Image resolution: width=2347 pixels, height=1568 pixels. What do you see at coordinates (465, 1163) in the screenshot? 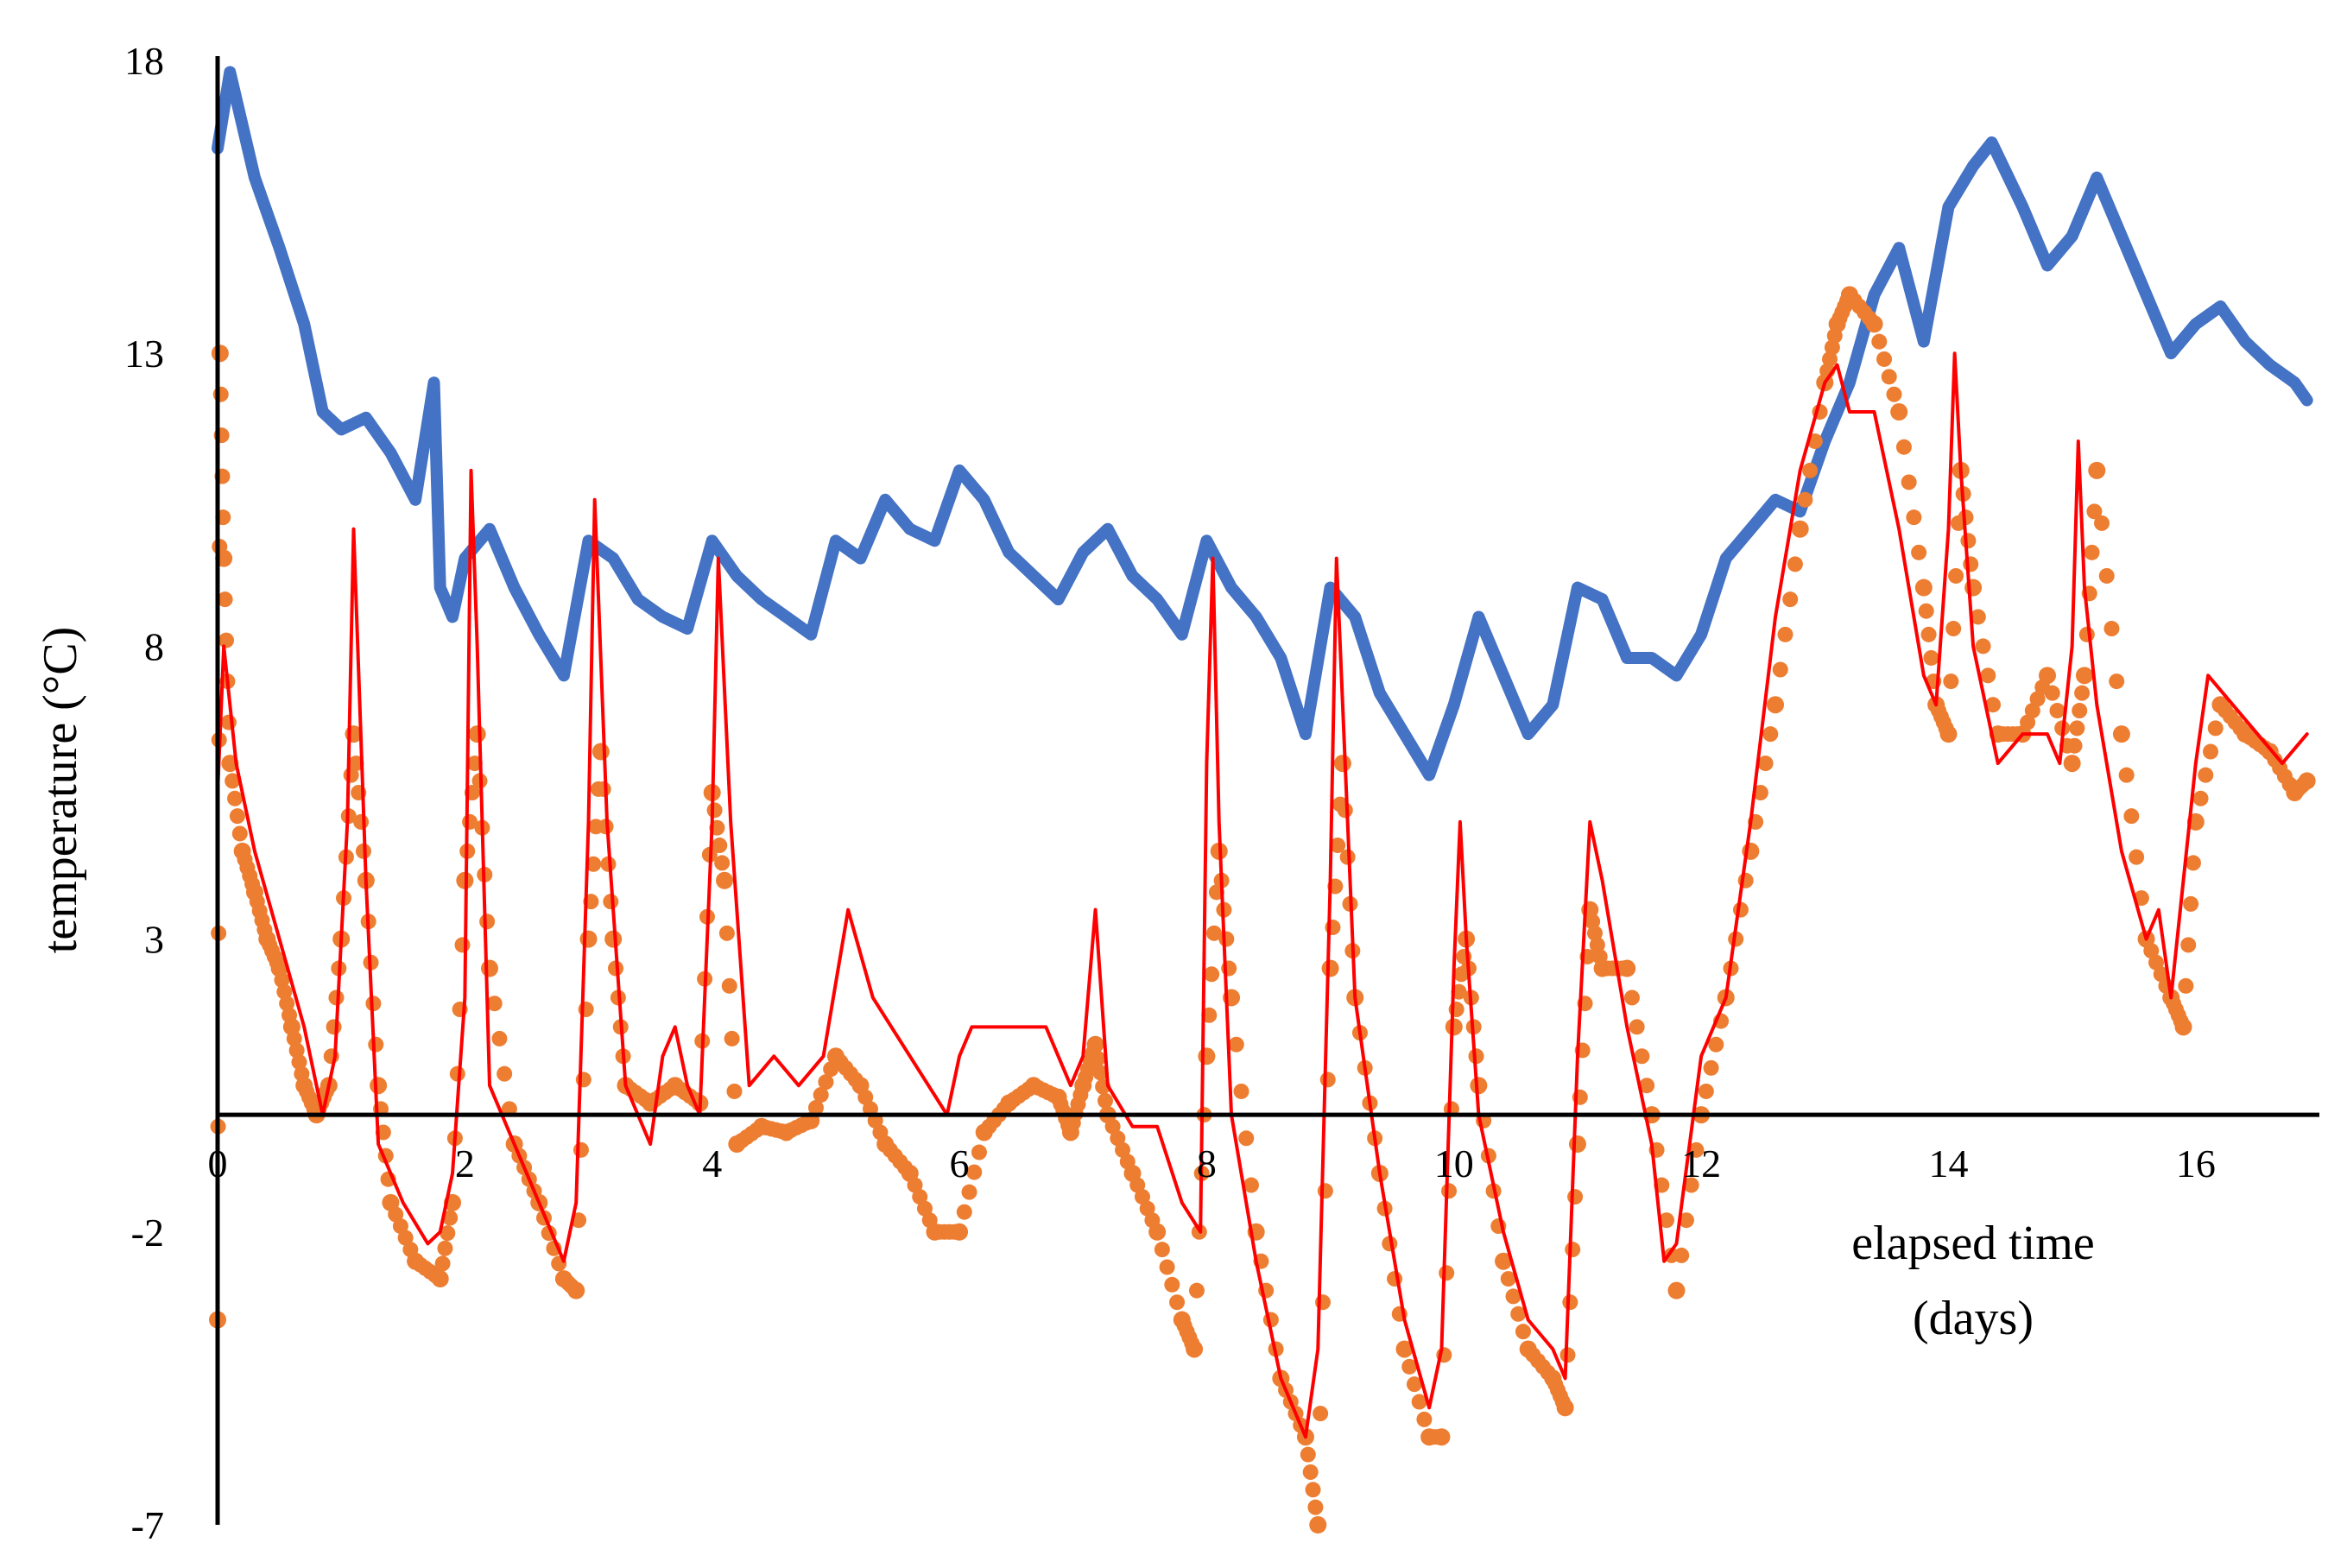
I see `x-tick-label: 2` at bounding box center [465, 1163].